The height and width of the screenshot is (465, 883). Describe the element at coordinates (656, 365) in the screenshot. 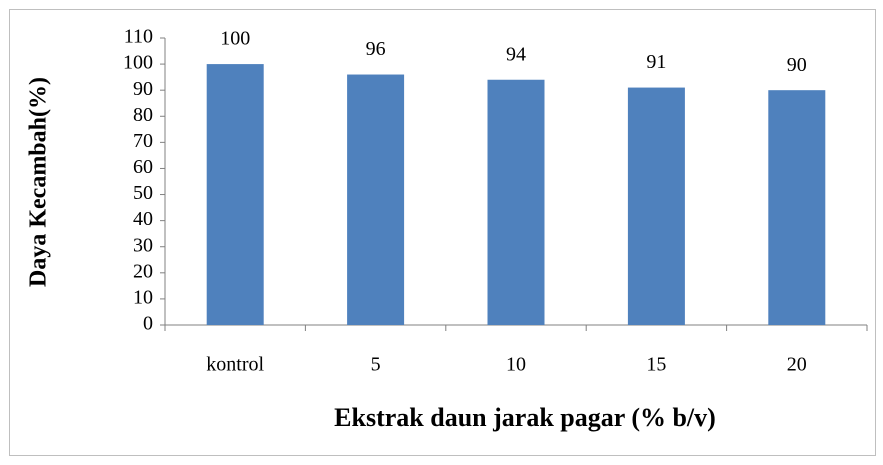

I see `x-tick-label: 15` at that location.